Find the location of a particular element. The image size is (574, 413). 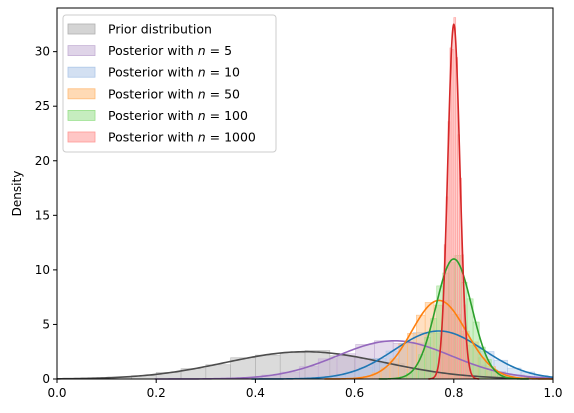

x-tick-label: 0.4 is located at coordinates (255, 393).